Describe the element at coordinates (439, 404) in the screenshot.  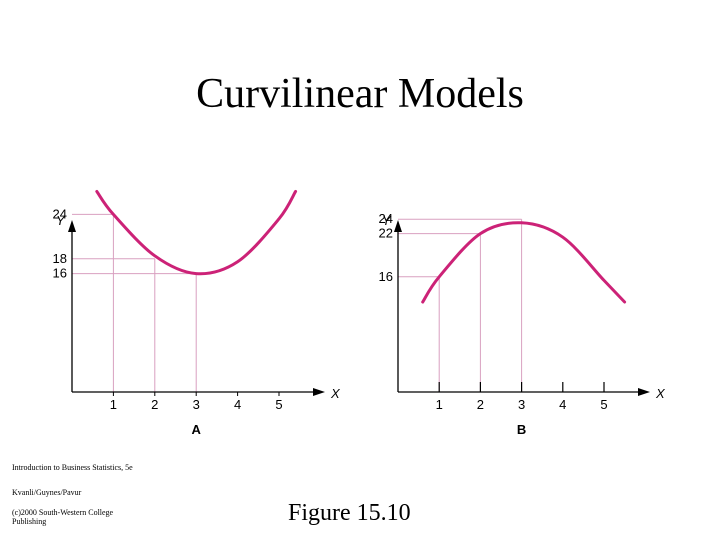
I see `panel-b-x-tick-label-1: 1` at that location.